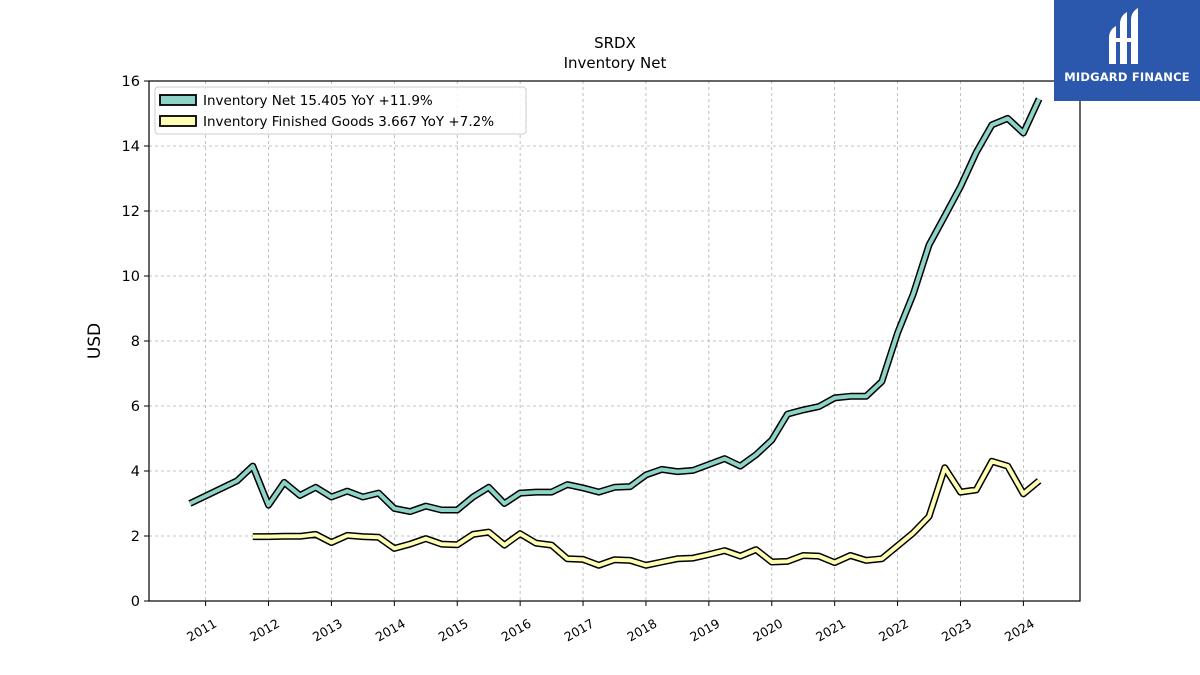 The image size is (1200, 675). I want to click on y-tick-label: 12, so click(131, 212).